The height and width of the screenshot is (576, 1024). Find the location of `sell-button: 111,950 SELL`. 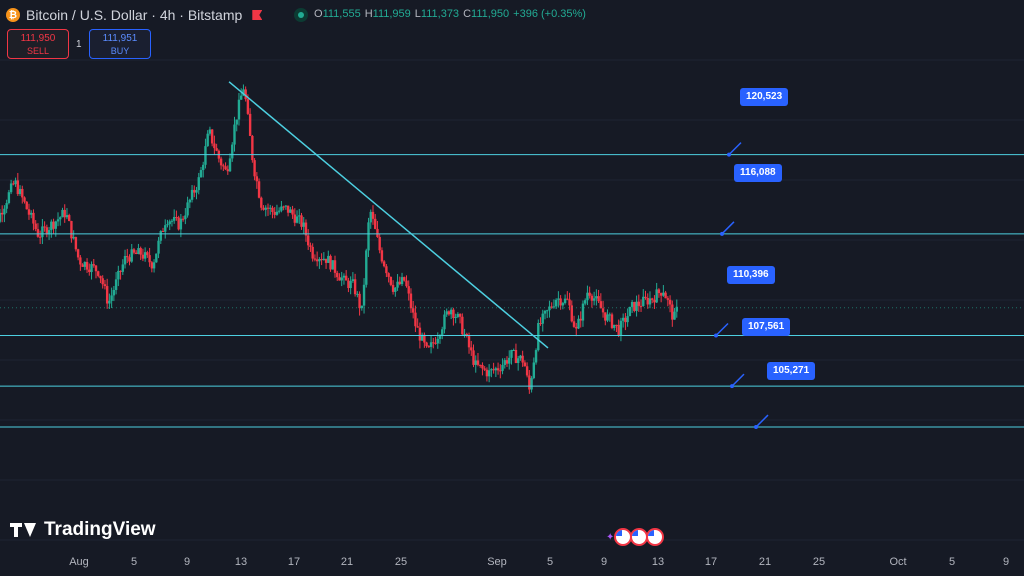

sell-button: 111,950 SELL is located at coordinates (38, 44).